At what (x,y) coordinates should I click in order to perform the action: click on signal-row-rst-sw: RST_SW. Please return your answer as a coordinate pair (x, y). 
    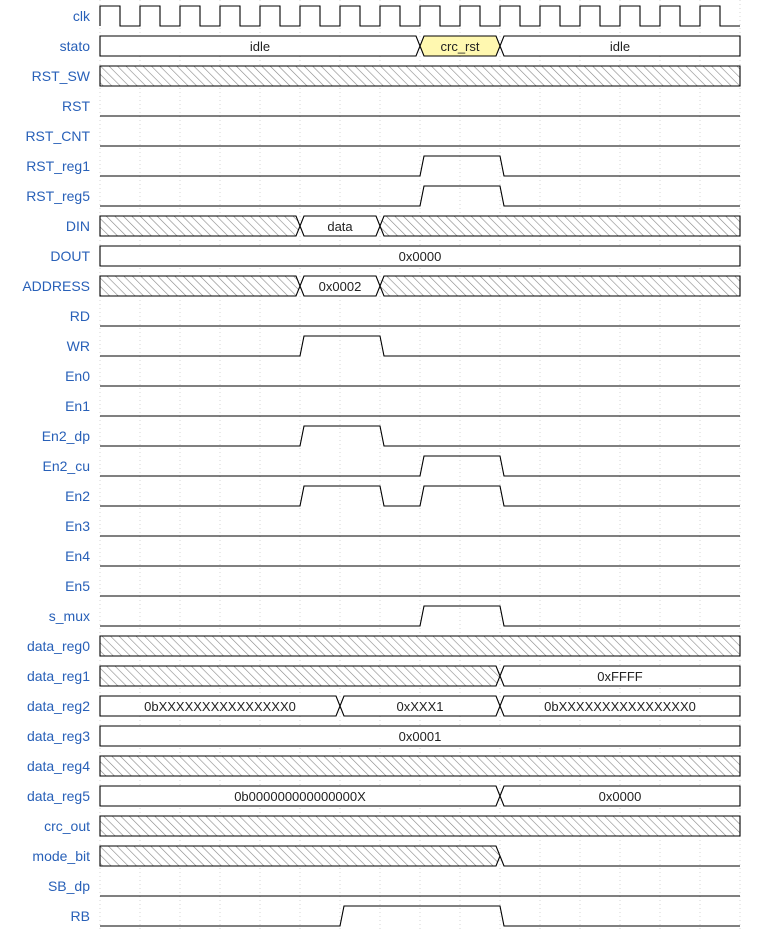
    Looking at the image, I should click on (386, 76).